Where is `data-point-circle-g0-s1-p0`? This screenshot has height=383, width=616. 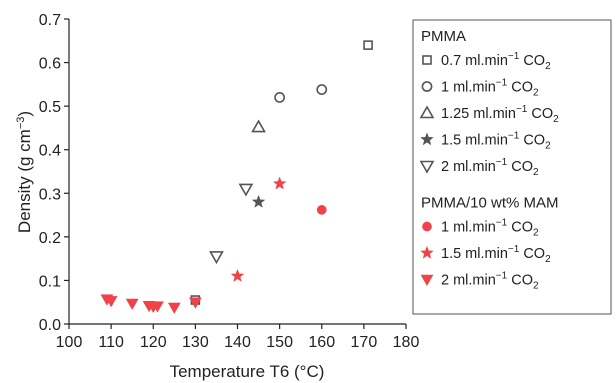 data-point-circle-g0-s1-p0 is located at coordinates (280, 97).